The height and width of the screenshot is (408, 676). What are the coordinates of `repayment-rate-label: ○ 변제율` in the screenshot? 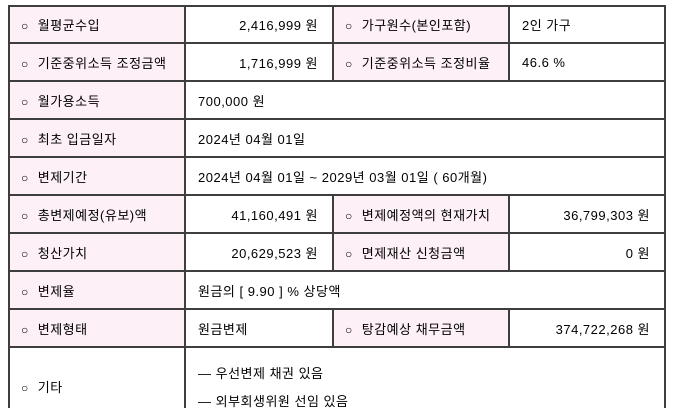 It's located at (97, 290).